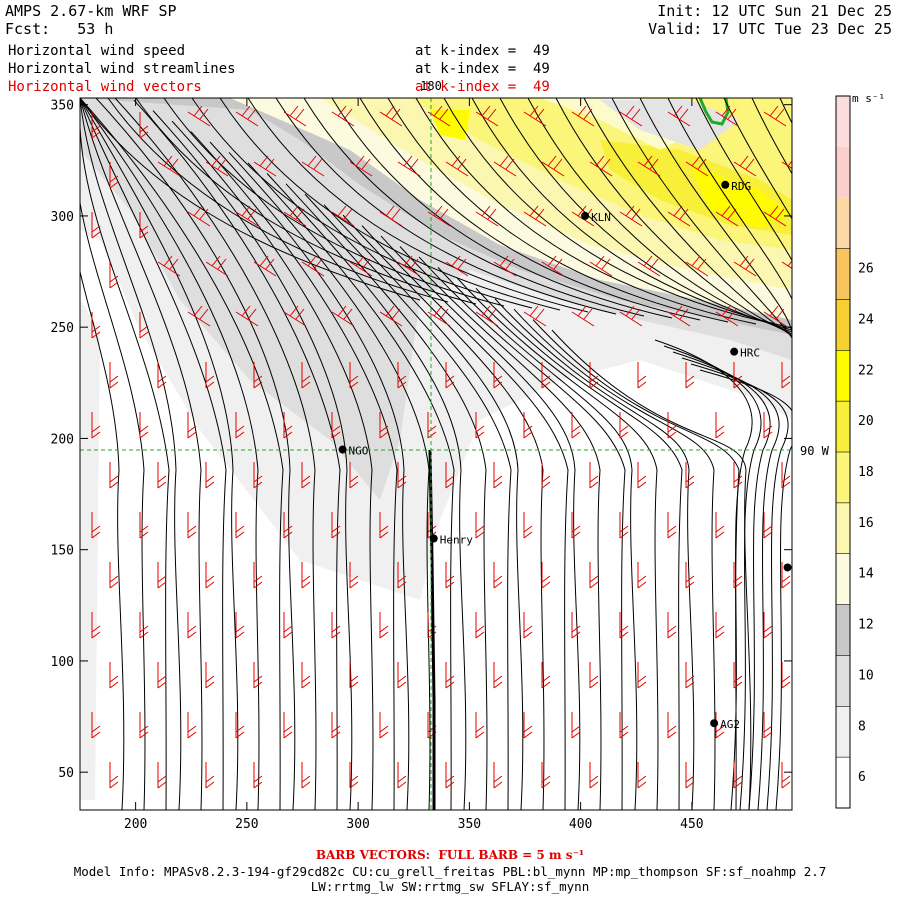 Image resolution: width=900 pixels, height=900 pixels. What do you see at coordinates (469, 824) in the screenshot?
I see `x-tick-label: 350` at bounding box center [469, 824].